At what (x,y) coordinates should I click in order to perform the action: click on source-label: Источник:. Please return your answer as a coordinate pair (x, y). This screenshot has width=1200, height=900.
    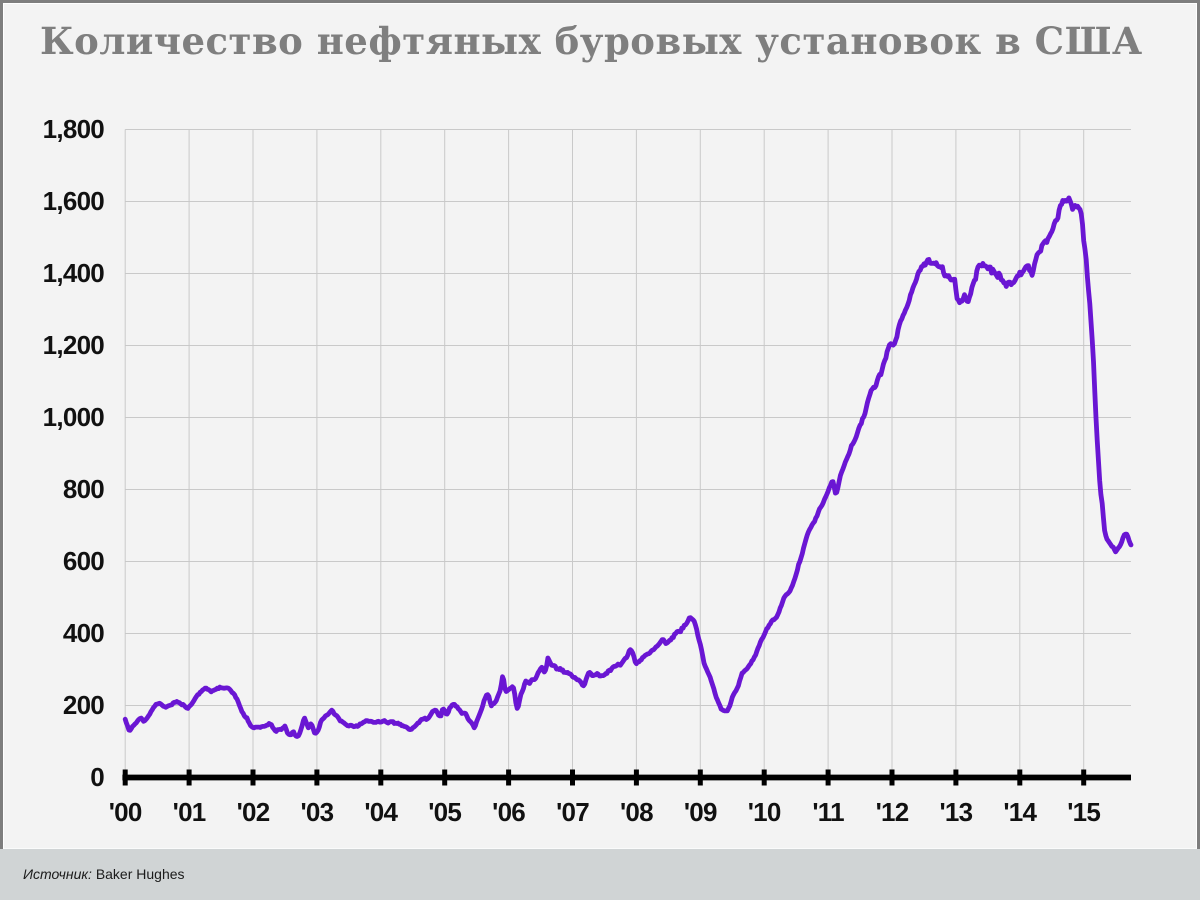
    Looking at the image, I should click on (57, 874).